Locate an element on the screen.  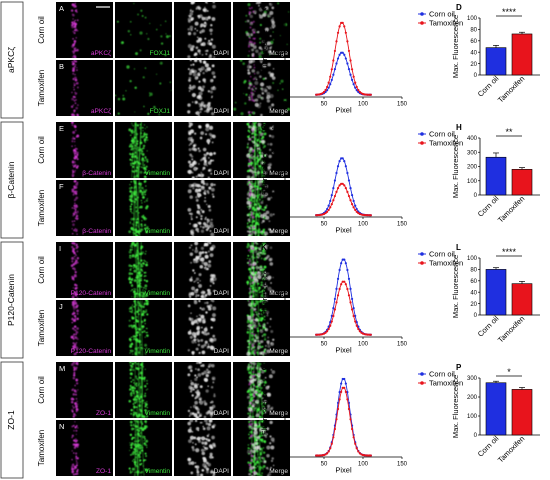
y-tick-label: 60 is located at coordinates (473, 282).